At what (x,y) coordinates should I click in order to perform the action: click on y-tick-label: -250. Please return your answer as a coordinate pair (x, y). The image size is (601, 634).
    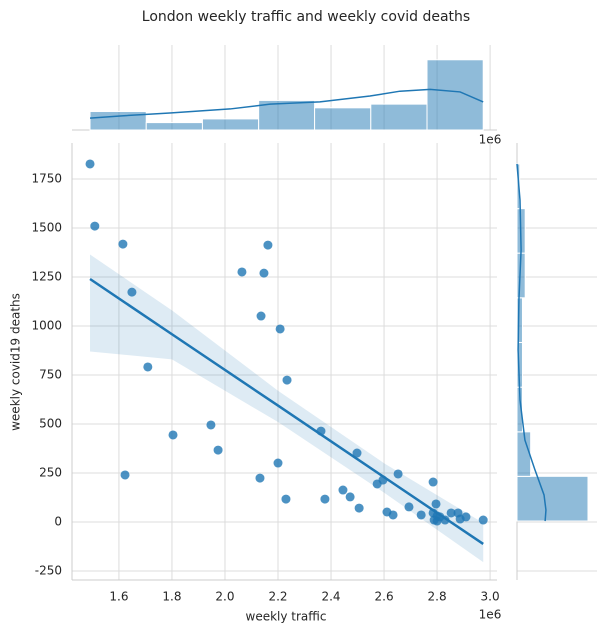
    Looking at the image, I should click on (48, 570).